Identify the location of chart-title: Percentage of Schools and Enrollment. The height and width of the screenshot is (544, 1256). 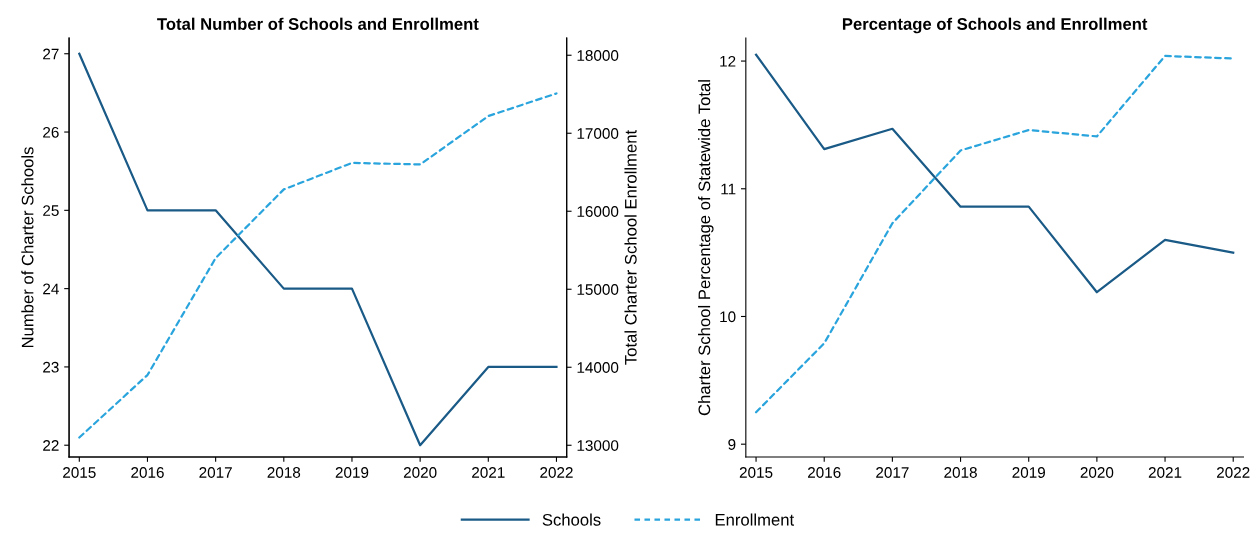
(995, 25).